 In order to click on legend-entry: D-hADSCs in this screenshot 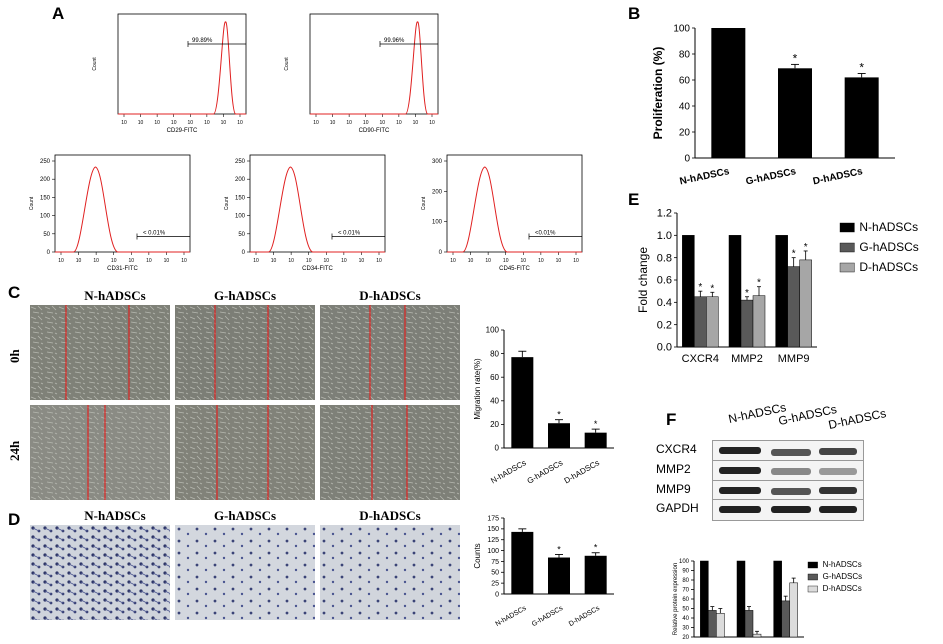, I will do `click(888, 267)`.